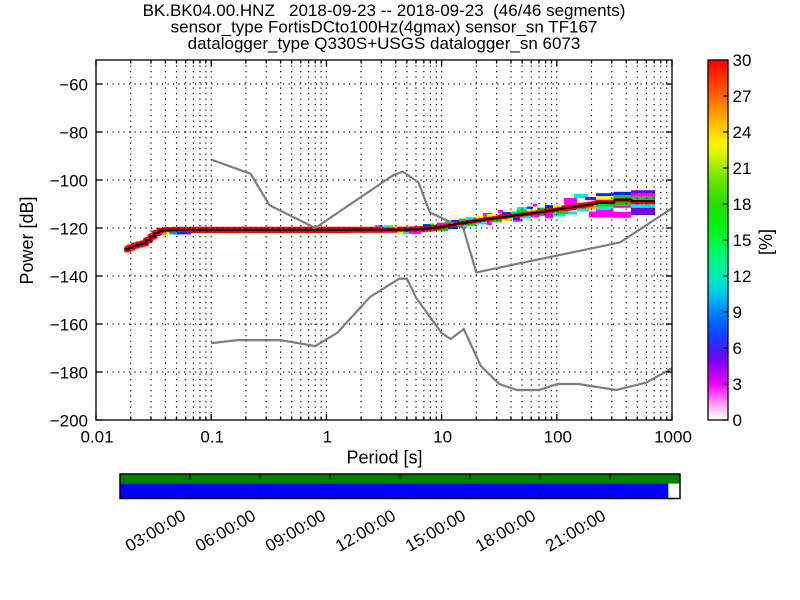 Image resolution: width=800 pixels, height=600 pixels. Describe the element at coordinates (69, 181) in the screenshot. I see `svg-text: −100` at that location.